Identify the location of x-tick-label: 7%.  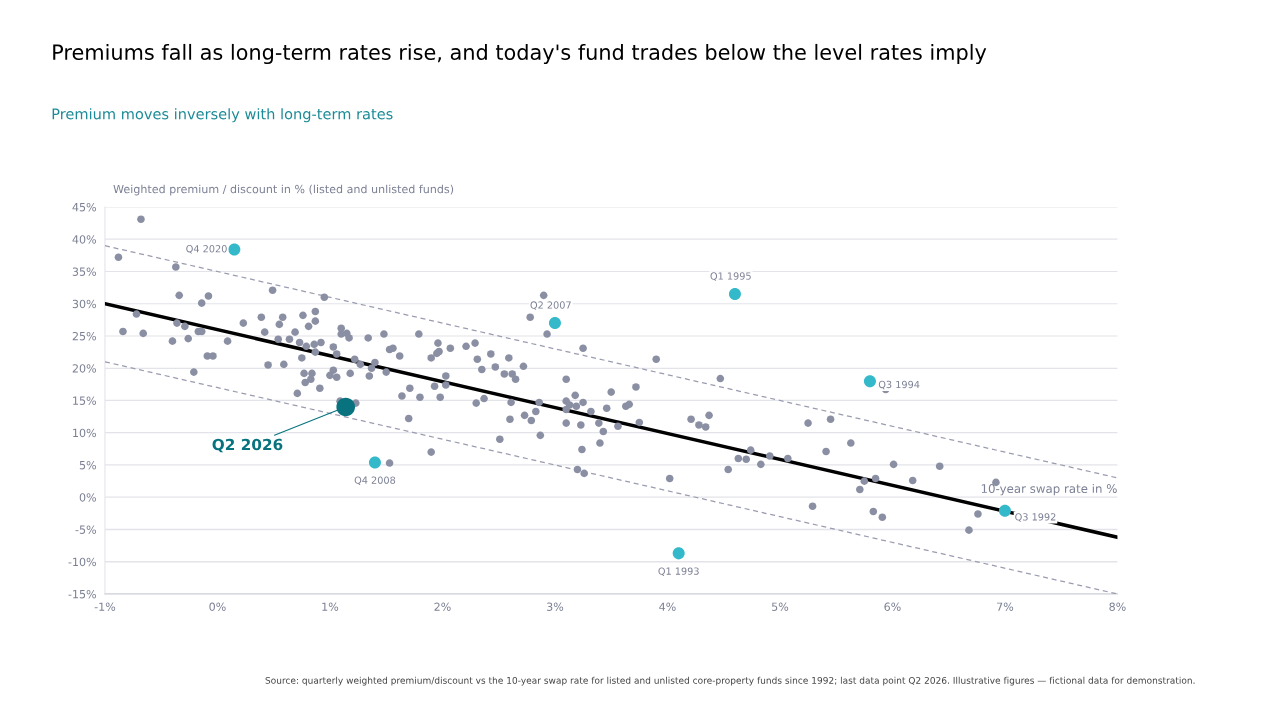
(1005, 606).